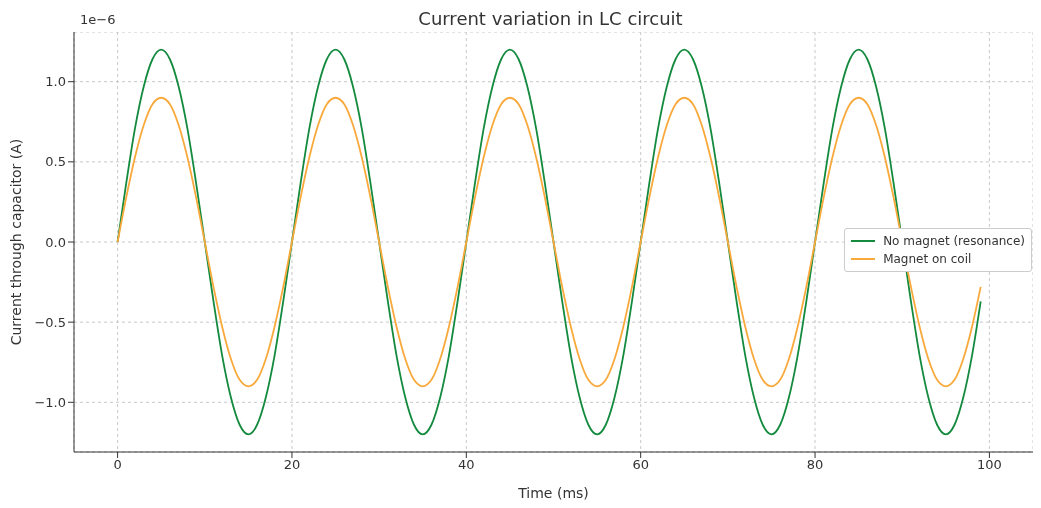 This screenshot has width=1041, height=508. What do you see at coordinates (55, 162) in the screenshot?
I see `y-tick-label: 0.5` at bounding box center [55, 162].